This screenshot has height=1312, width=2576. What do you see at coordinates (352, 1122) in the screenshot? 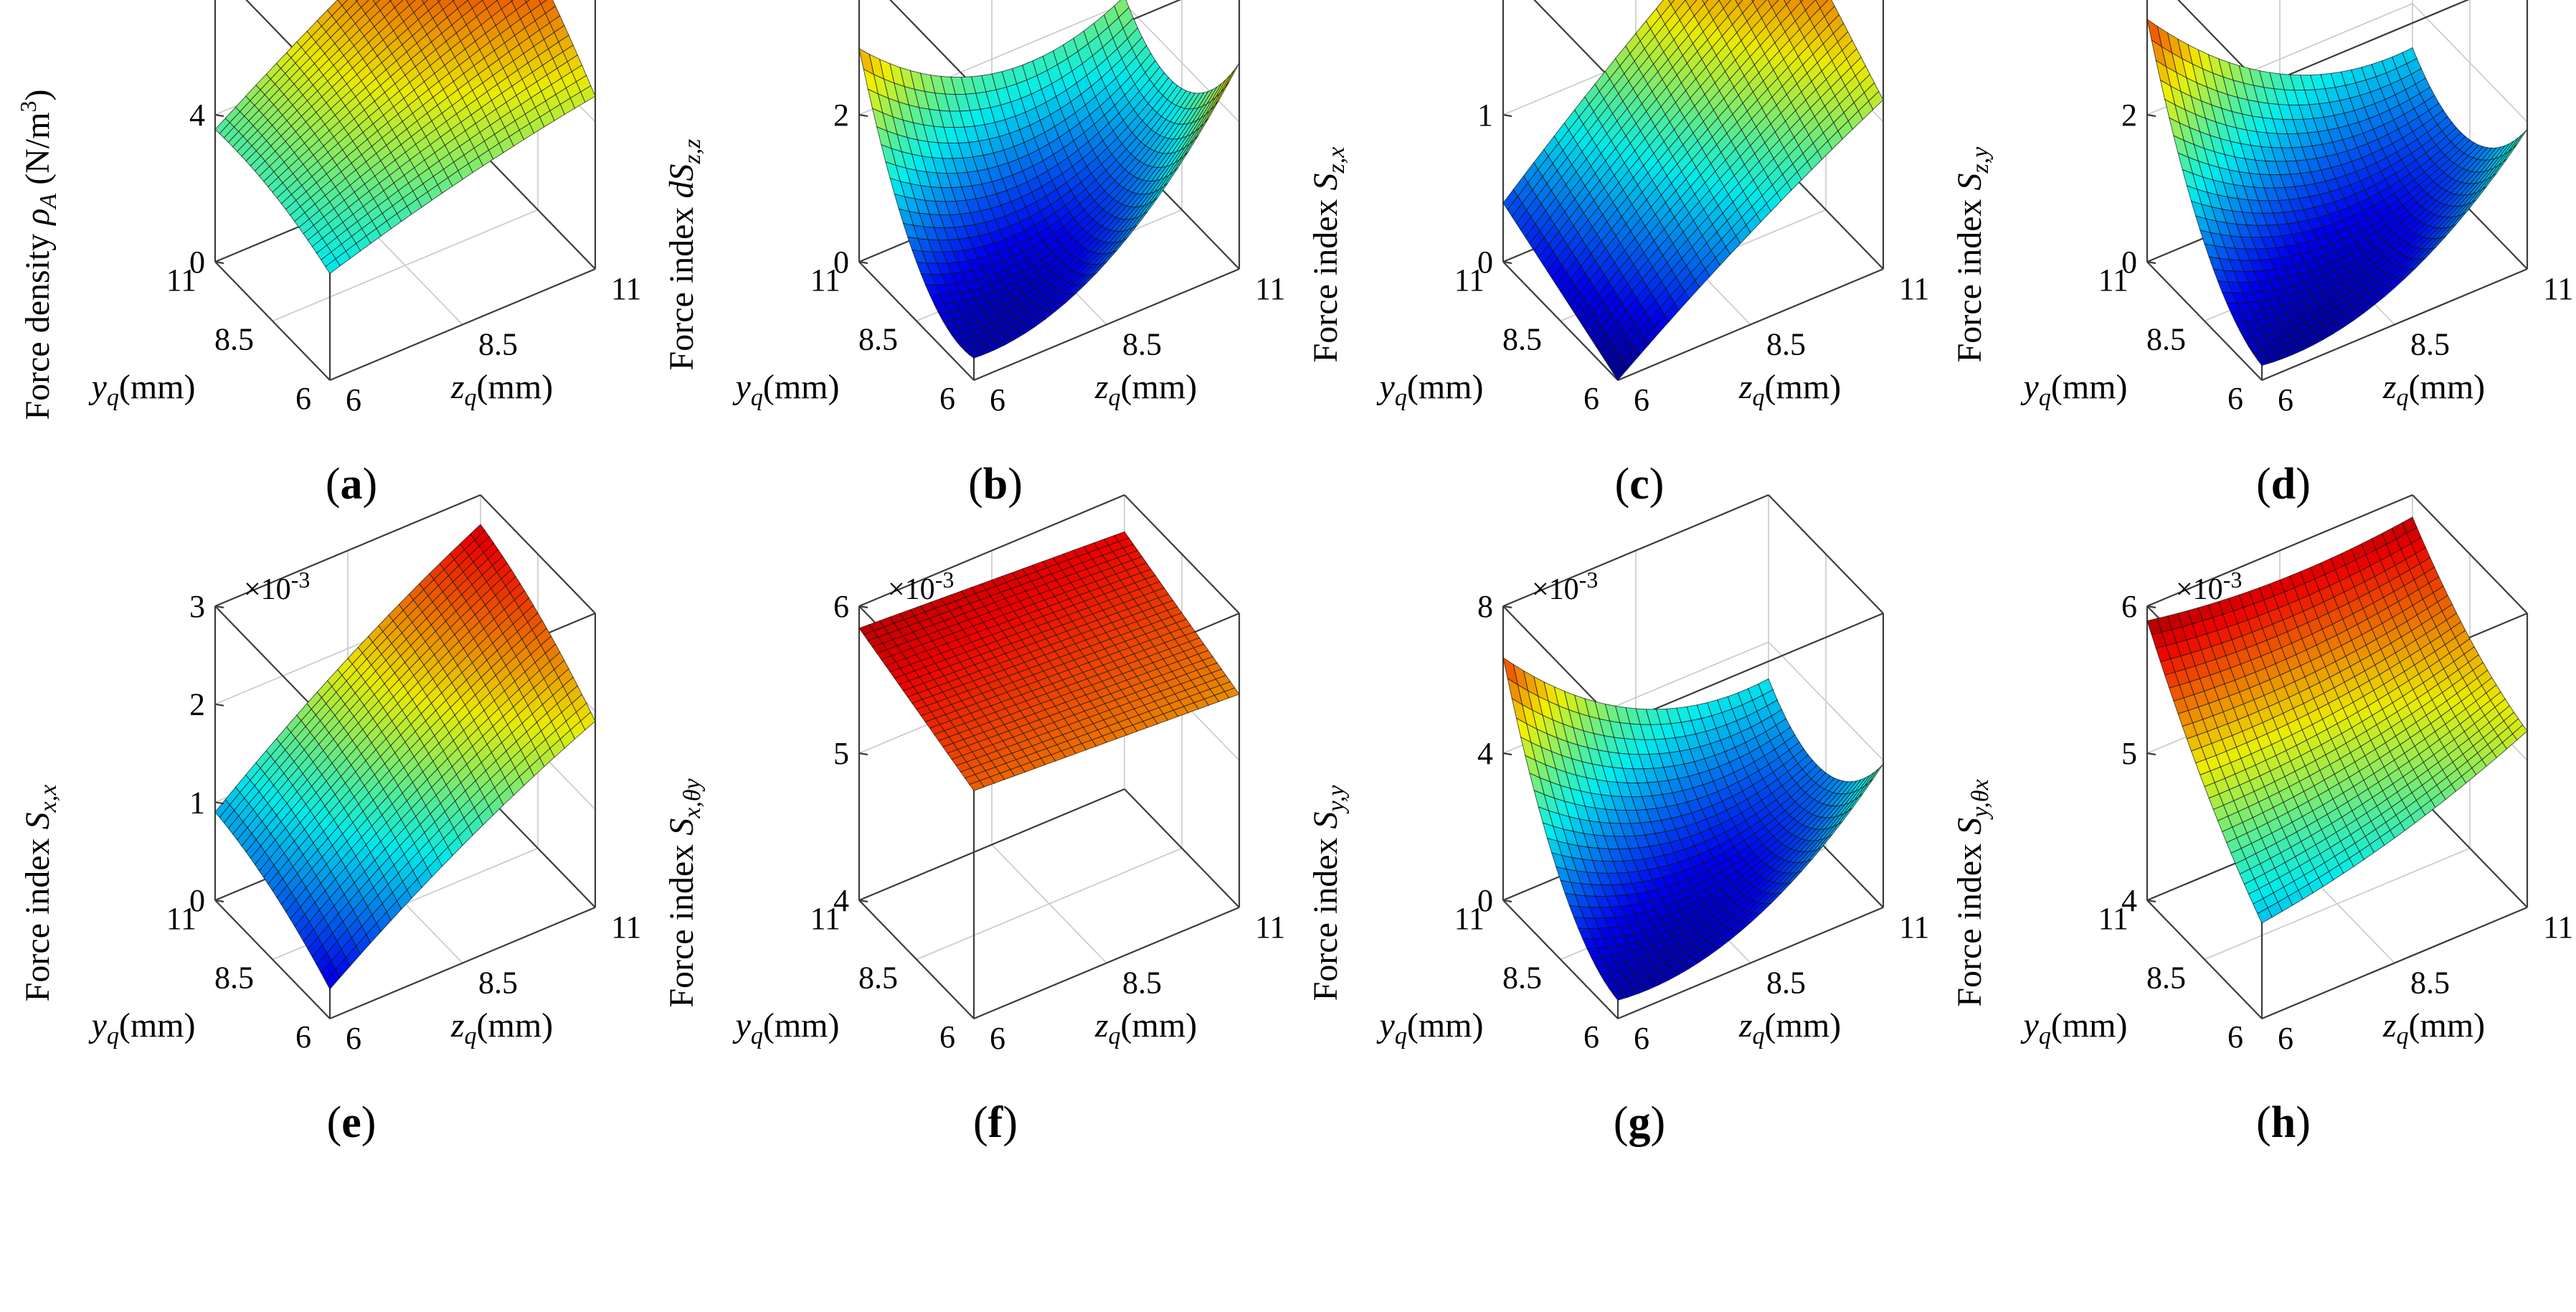
I see `panel-caption: (e)` at bounding box center [352, 1122].